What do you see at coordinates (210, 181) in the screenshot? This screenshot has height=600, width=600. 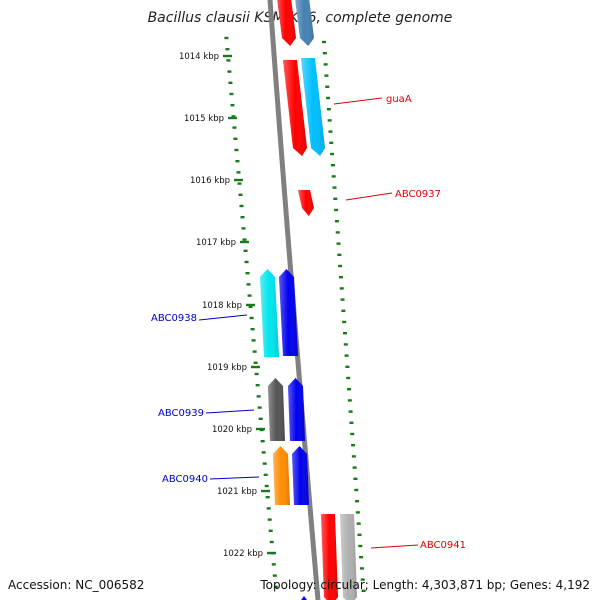 I see `tick-label: 1016 kbp` at bounding box center [210, 181].